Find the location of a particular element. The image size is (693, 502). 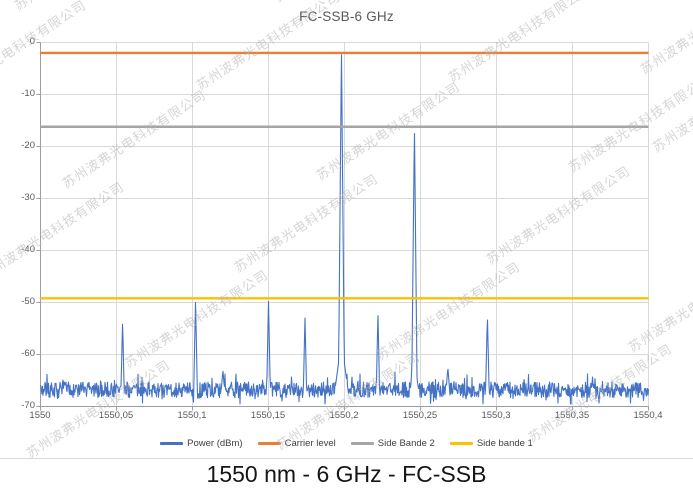

legend-item-side-bande-2: Side Bande 2 is located at coordinates (392, 443).